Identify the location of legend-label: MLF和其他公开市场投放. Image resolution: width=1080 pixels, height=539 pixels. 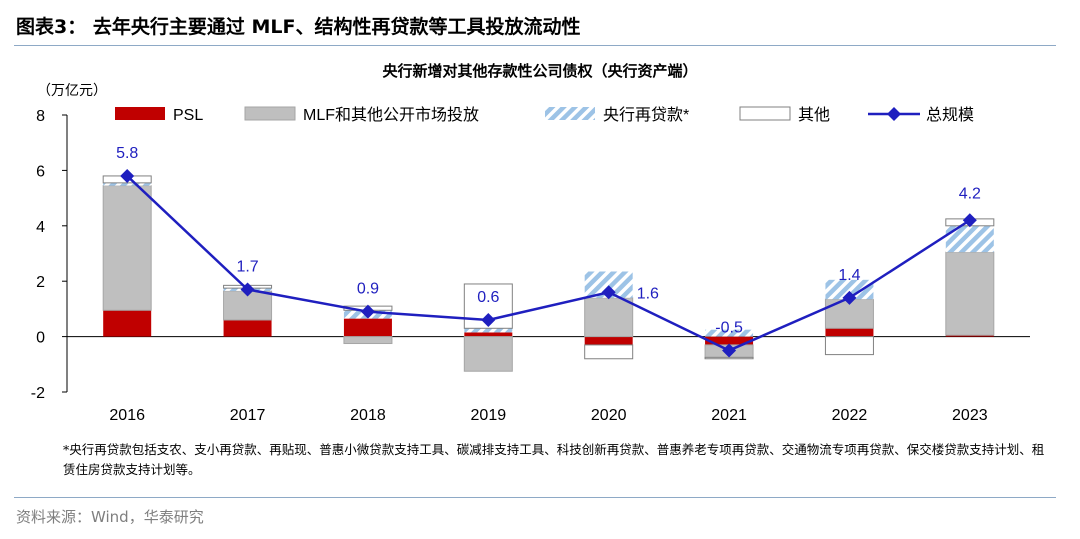
(391, 115).